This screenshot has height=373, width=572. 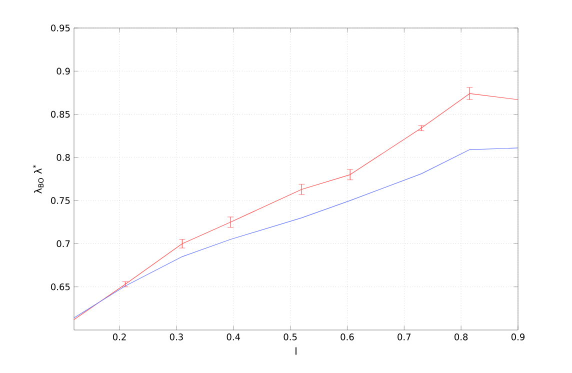 What do you see at coordinates (290, 337) in the screenshot?
I see `x-tick-label: 0.5` at bounding box center [290, 337].